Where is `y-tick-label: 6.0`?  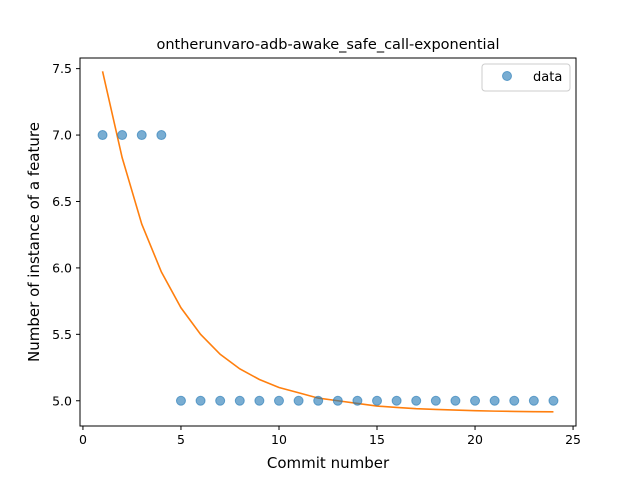
y-tick-label: 6.0 is located at coordinates (62, 267).